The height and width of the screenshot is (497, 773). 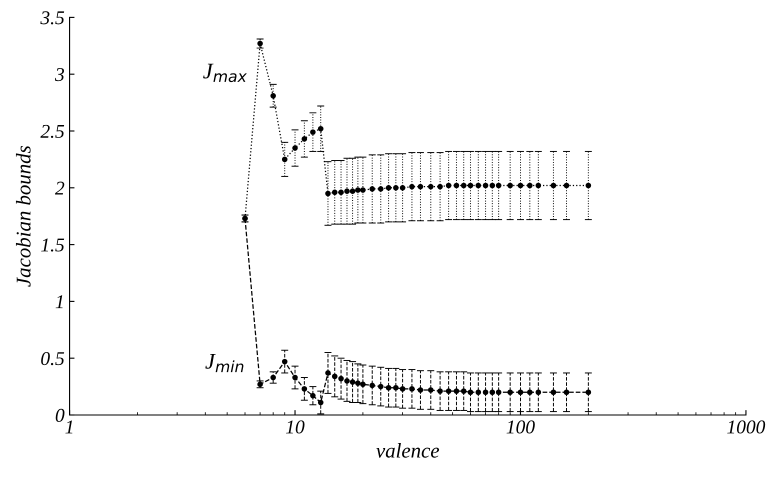 What do you see at coordinates (225, 73) in the screenshot?
I see `annotation: J$_{max}$` at bounding box center [225, 73].